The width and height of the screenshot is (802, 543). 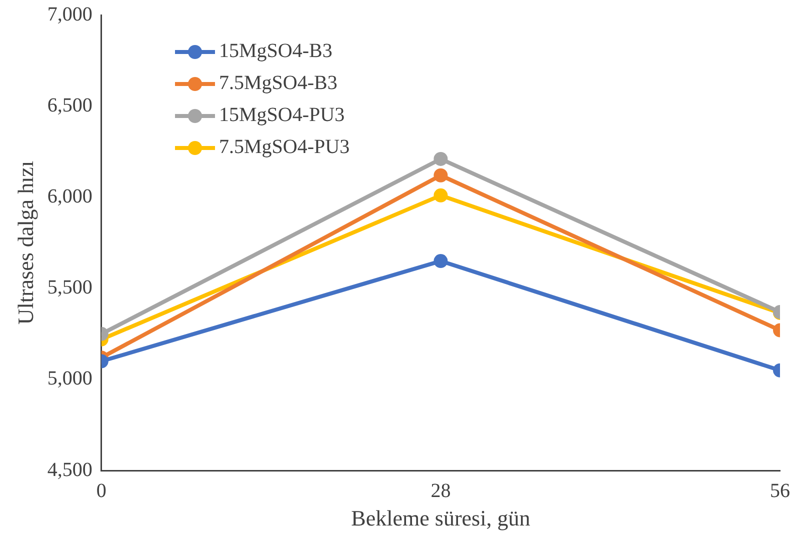 I want to click on legend-label: 15MgSO4-PU3, so click(x=282, y=115).